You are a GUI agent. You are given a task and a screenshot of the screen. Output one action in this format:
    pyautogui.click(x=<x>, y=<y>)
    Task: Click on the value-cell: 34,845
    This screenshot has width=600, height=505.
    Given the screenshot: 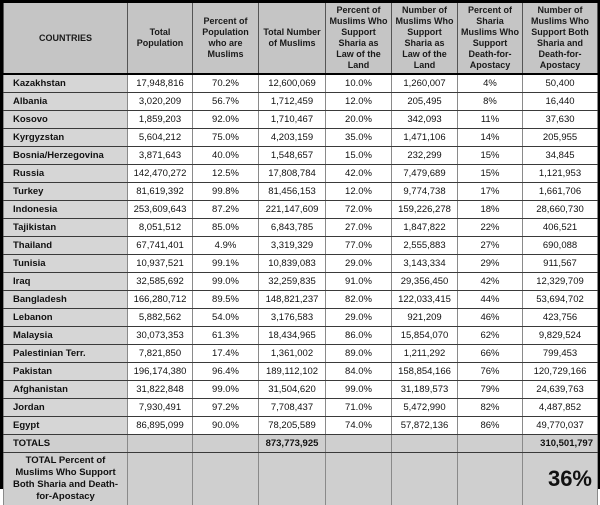 What is the action you would take?
    pyautogui.click(x=560, y=156)
    